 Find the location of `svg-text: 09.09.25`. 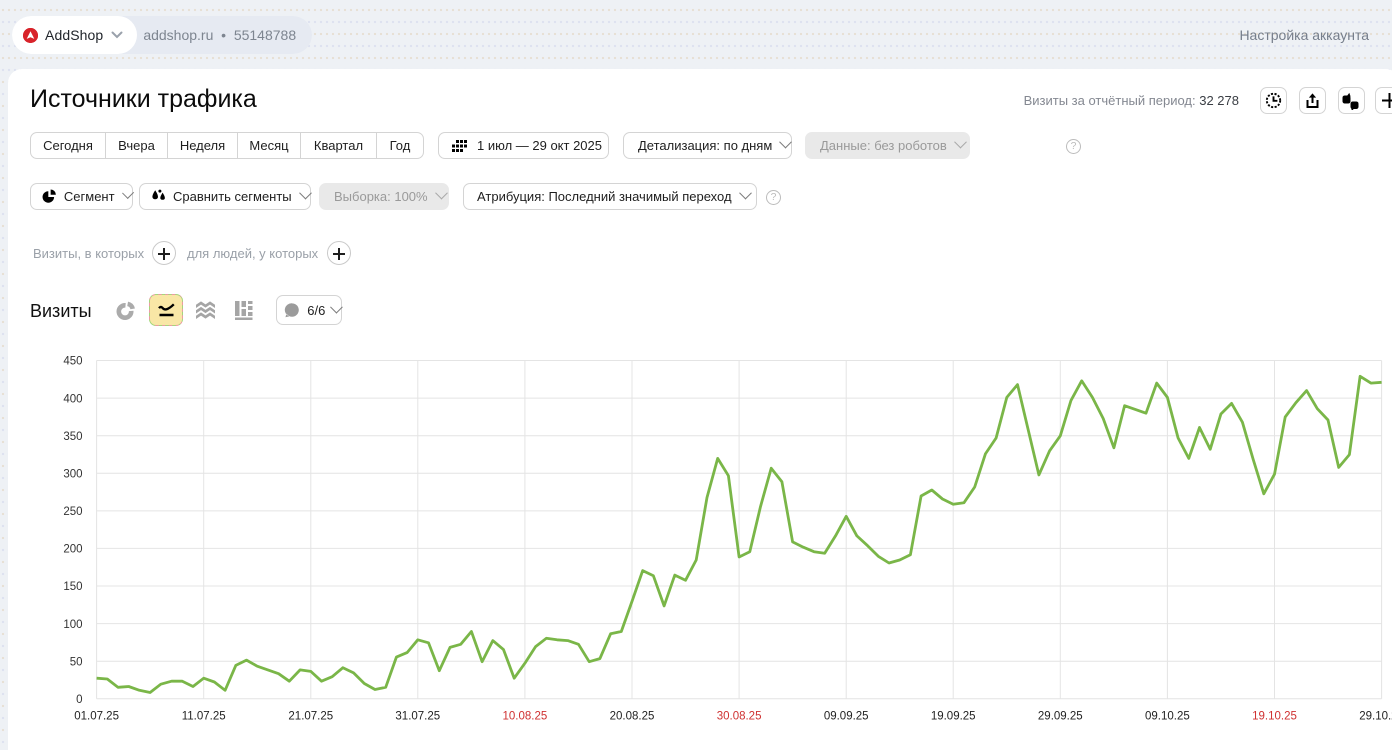

svg-text: 09.09.25 is located at coordinates (846, 717).